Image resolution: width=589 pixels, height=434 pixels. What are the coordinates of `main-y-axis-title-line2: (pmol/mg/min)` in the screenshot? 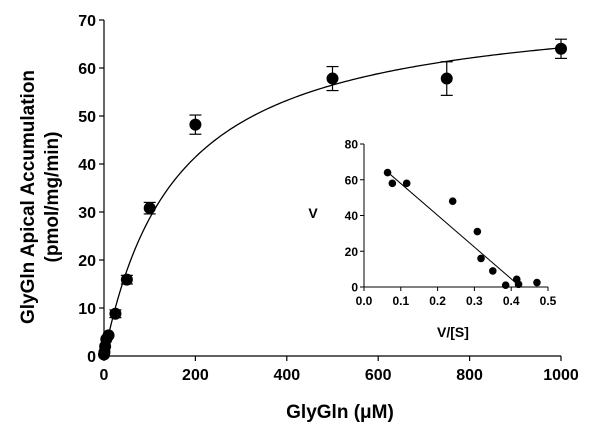 It's located at (52, 197).